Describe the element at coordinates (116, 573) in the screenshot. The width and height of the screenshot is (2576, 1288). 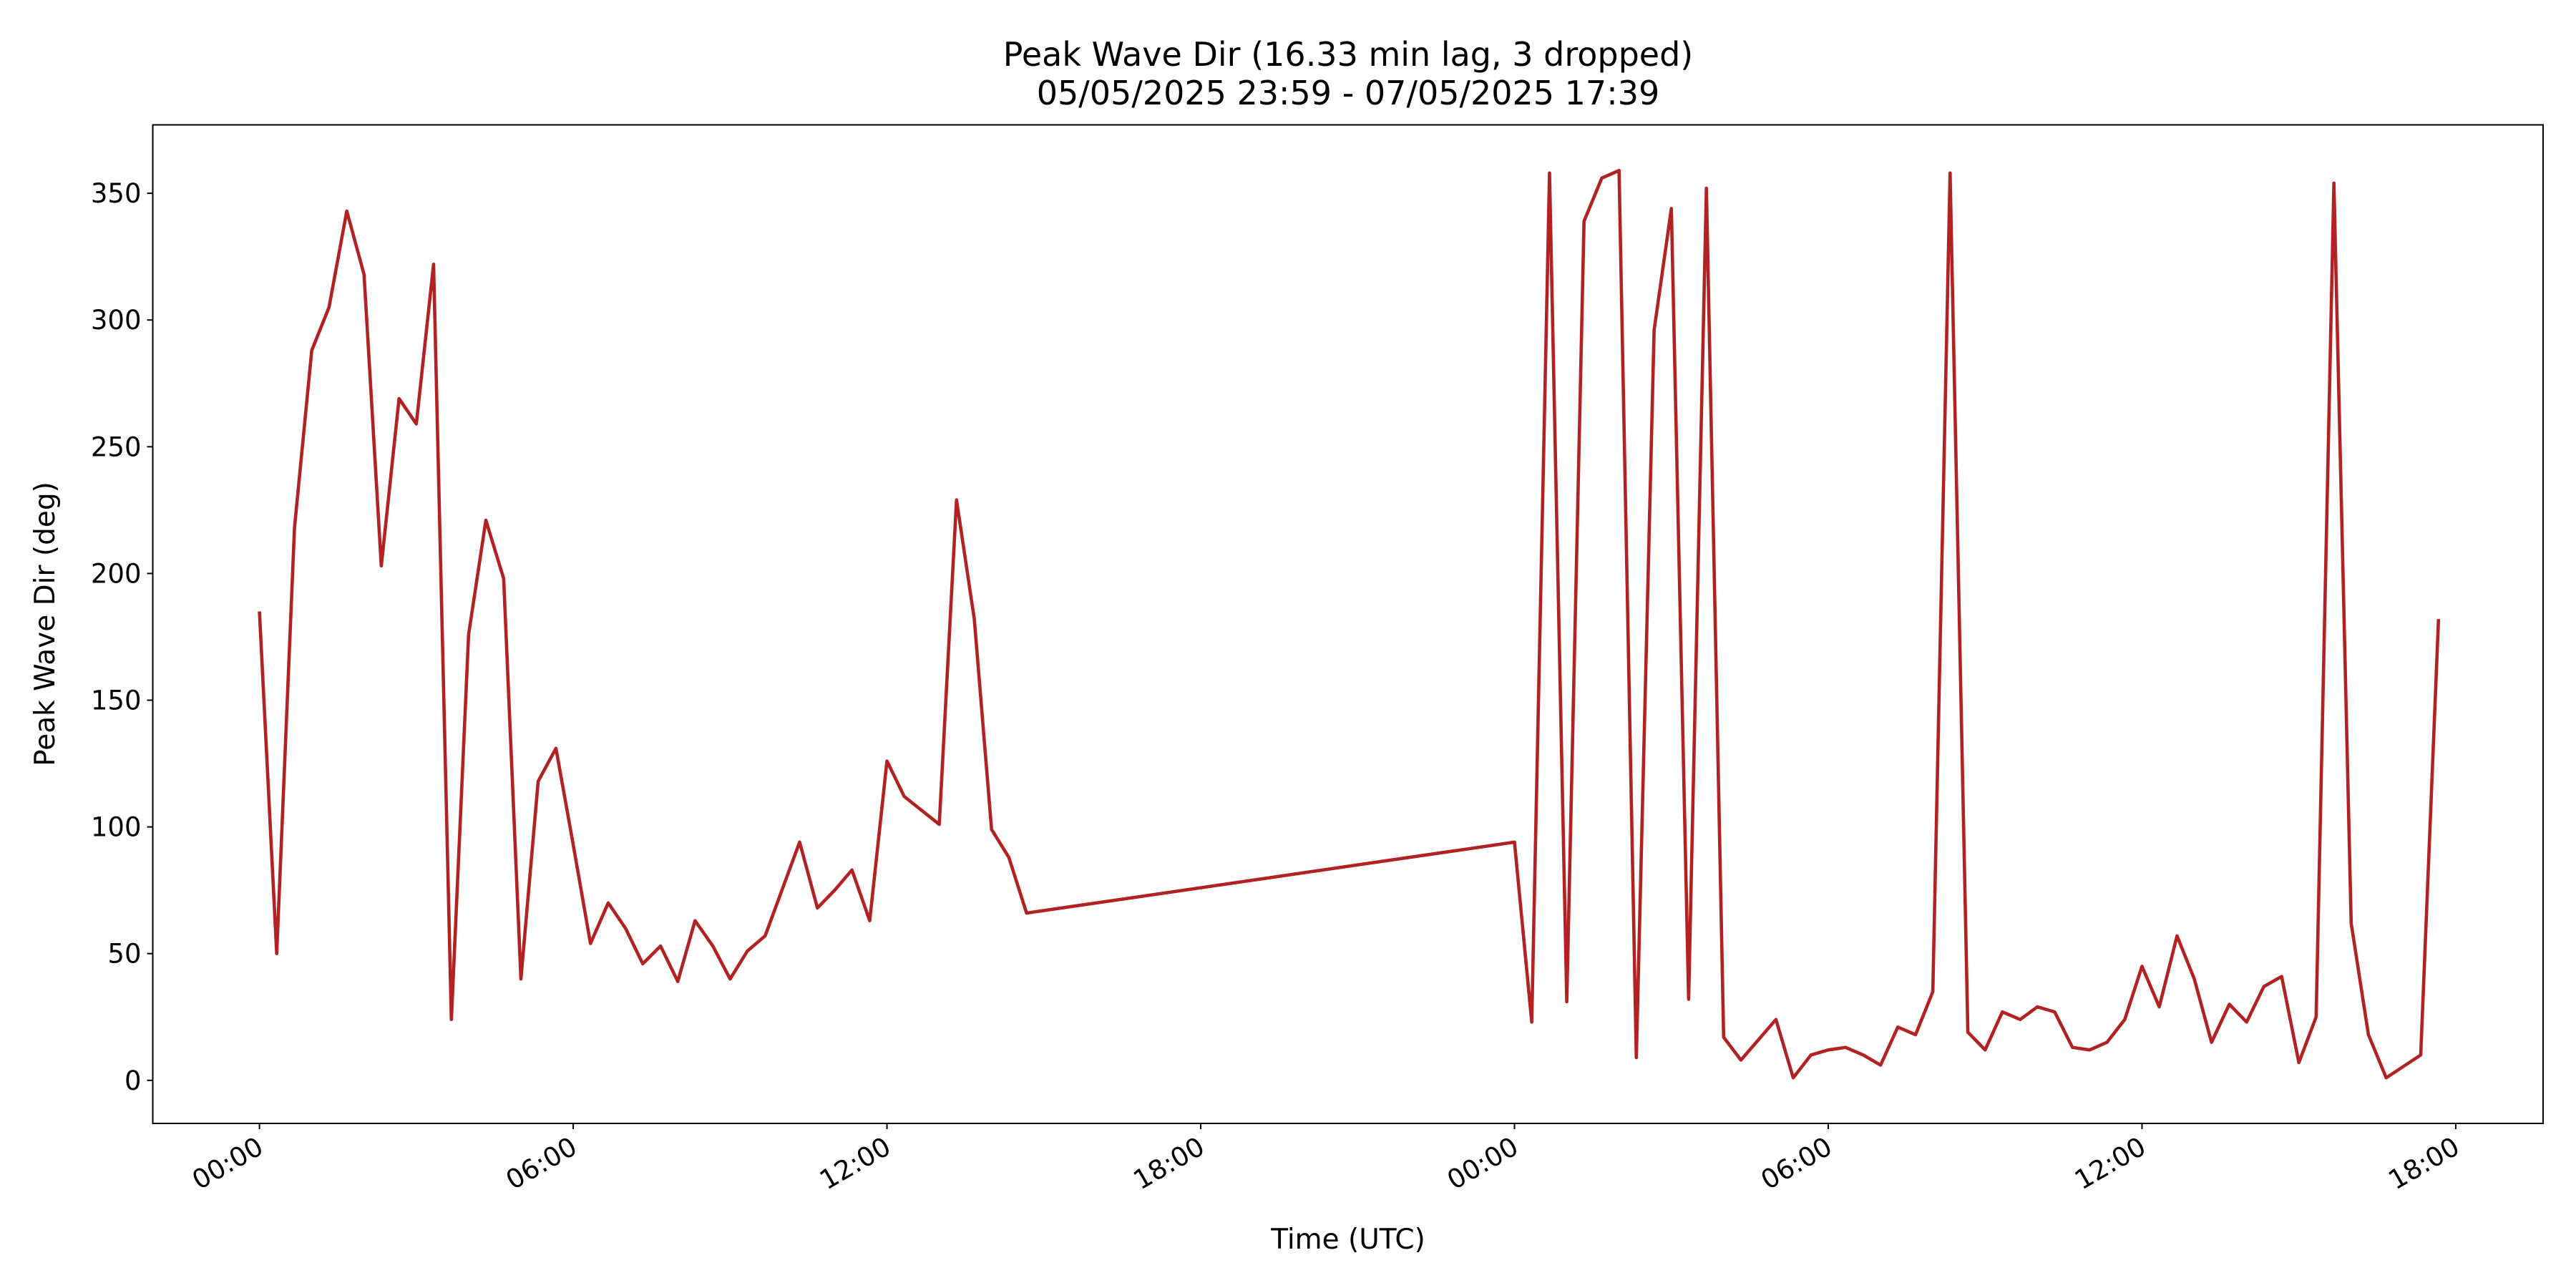
I see `y-tick-label: 200` at that location.